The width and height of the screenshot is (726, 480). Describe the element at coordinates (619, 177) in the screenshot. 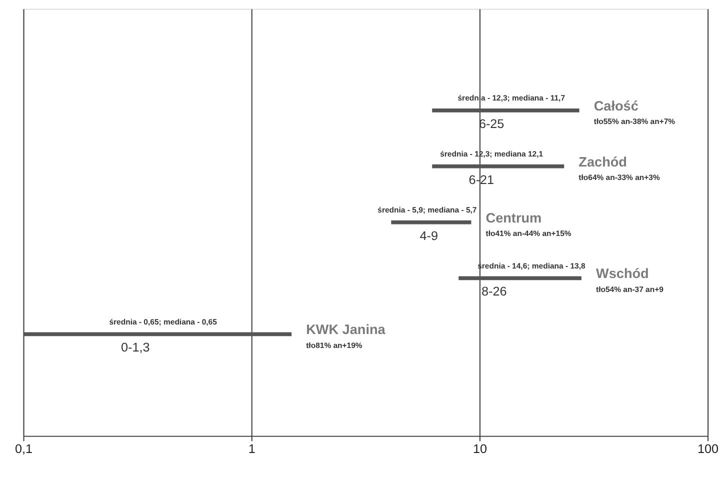

I see `annotation: tło64% an-33% an+3%` at that location.